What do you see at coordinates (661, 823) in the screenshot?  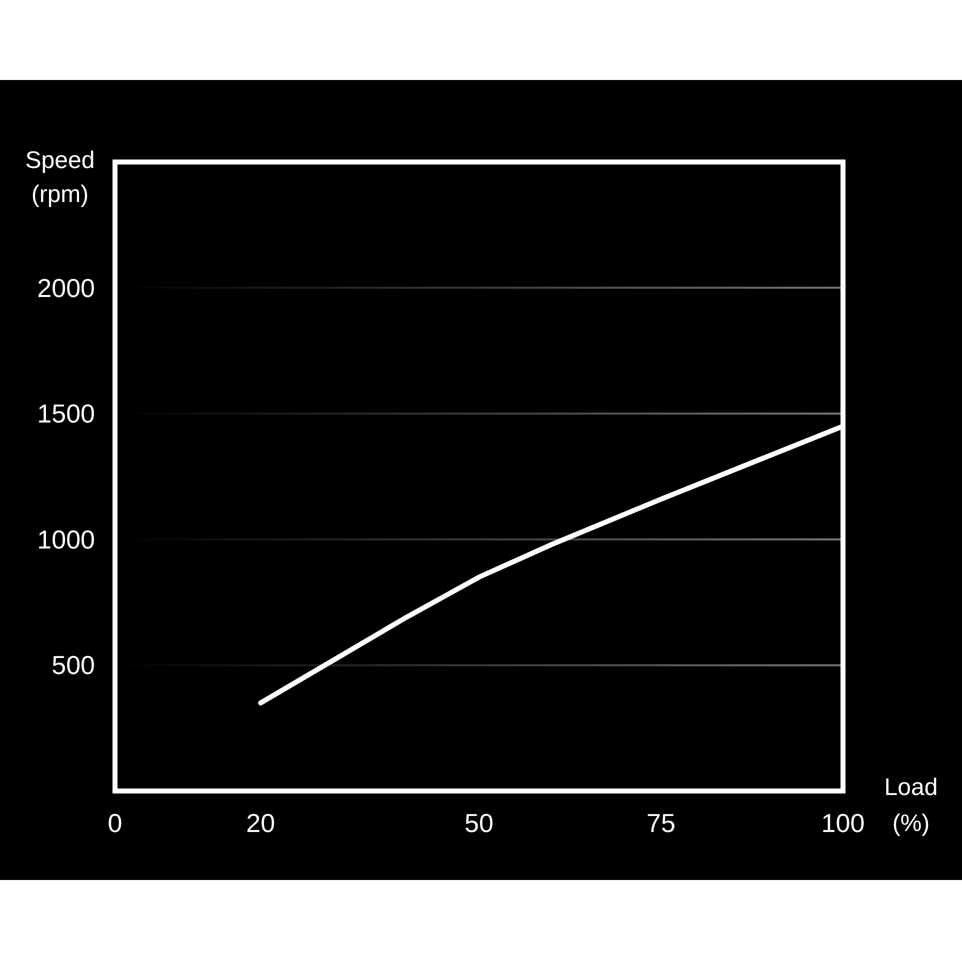 I see `x-tick-label: 75` at bounding box center [661, 823].